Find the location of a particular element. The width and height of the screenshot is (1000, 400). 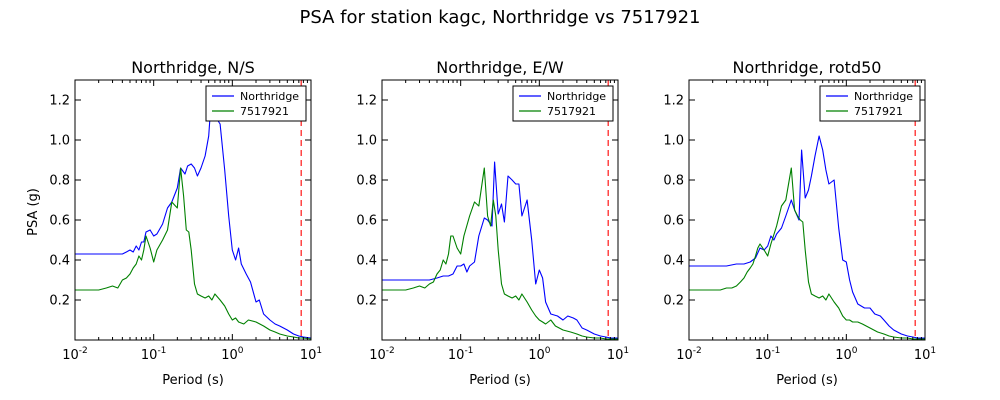

panel-title: Northridge, N/S is located at coordinates (193, 67).